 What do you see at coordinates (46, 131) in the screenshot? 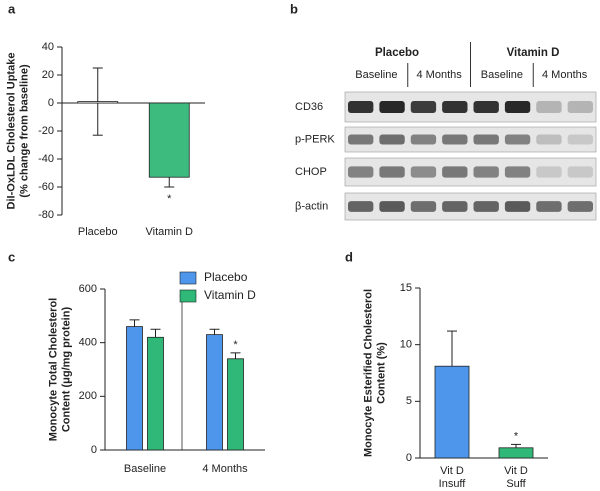
I see `y-tick-label: -20` at bounding box center [46, 131].